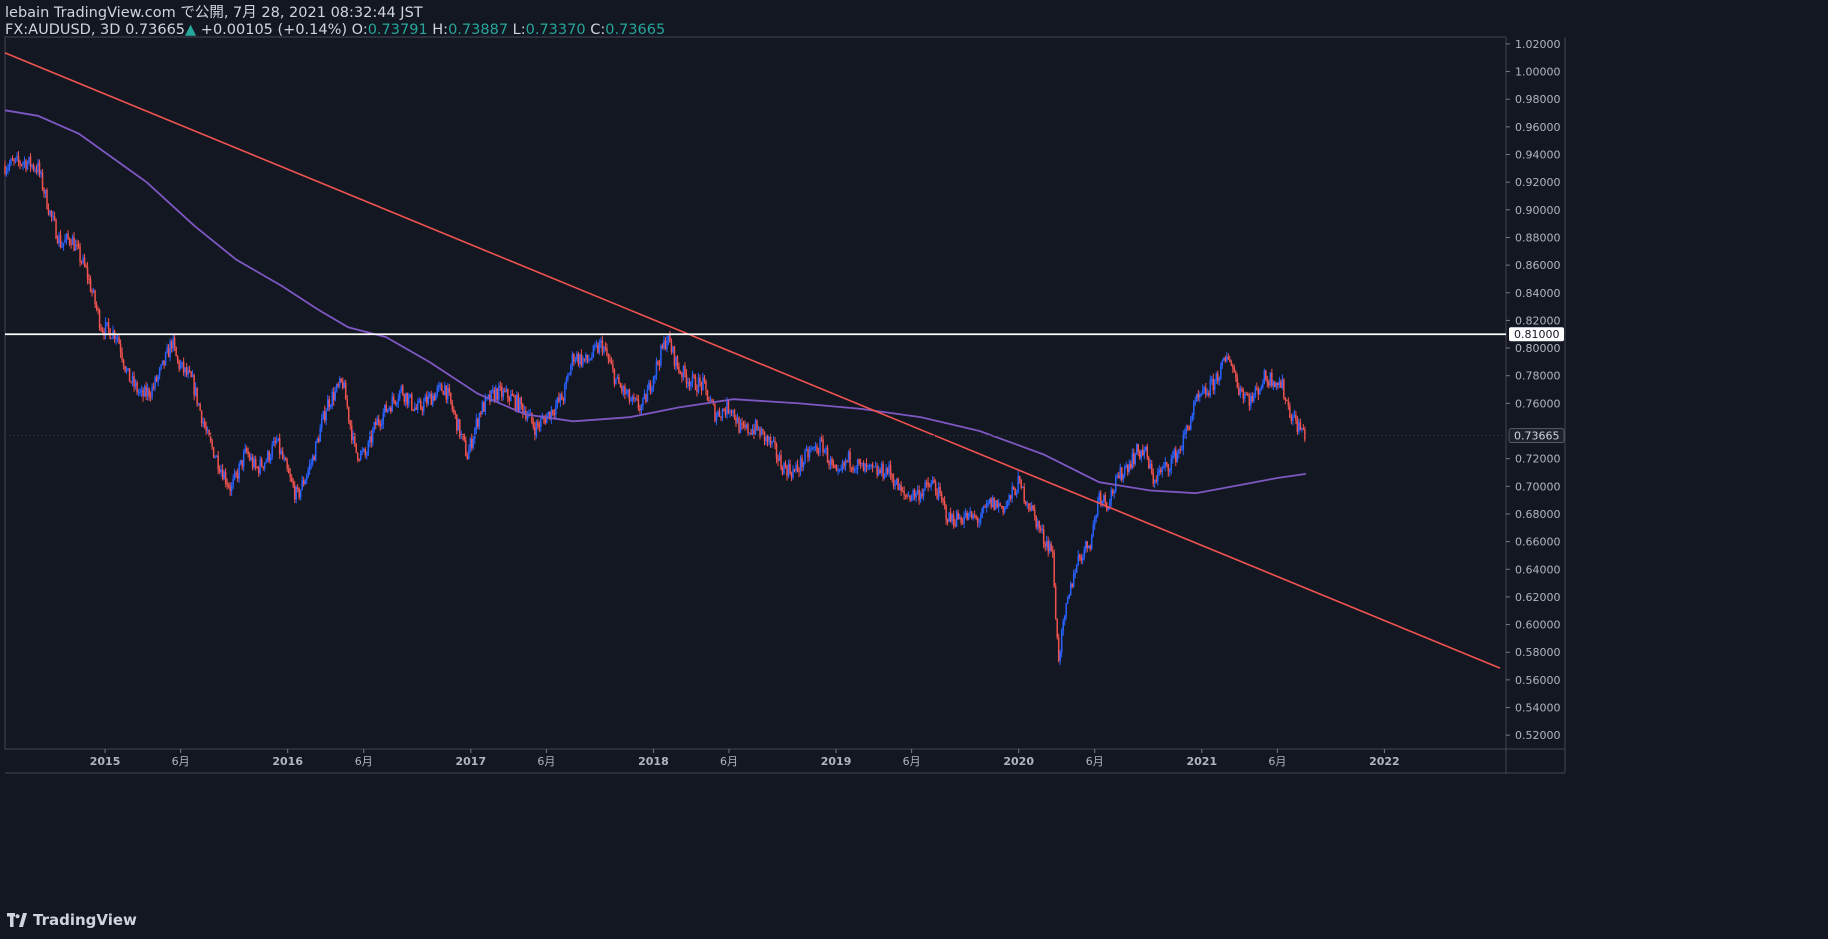  Describe the element at coordinates (63, 30) in the screenshot. I see `symbol-label: FX:AUDUSD, 3D` at that location.